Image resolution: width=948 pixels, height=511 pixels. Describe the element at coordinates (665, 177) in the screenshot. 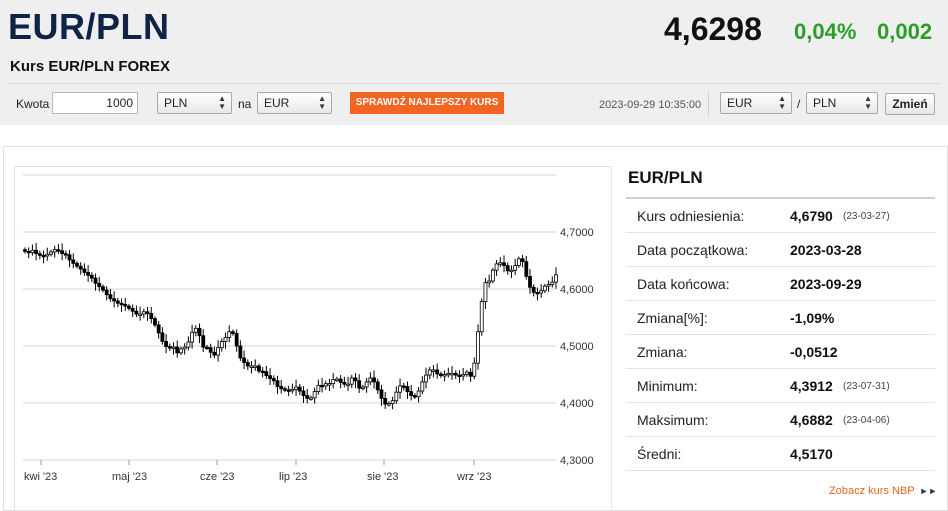

I see `stats-title: EUR/PLN` at that location.